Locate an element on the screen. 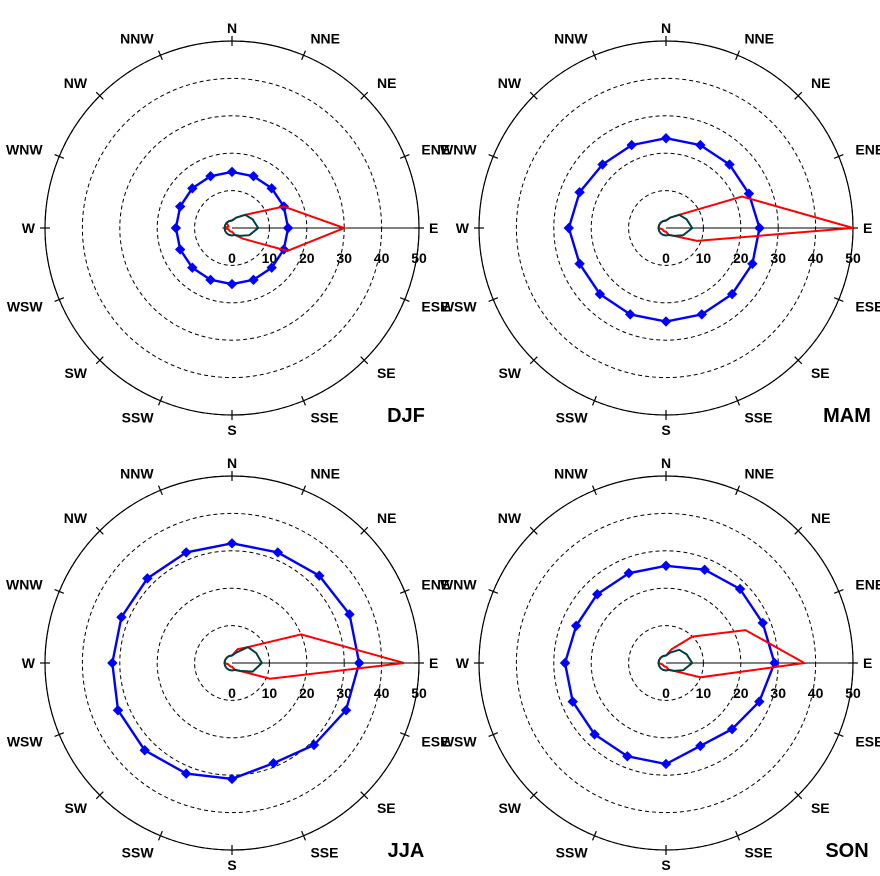 This screenshot has width=880, height=876. radial-tick-label: 40 is located at coordinates (382, 258).